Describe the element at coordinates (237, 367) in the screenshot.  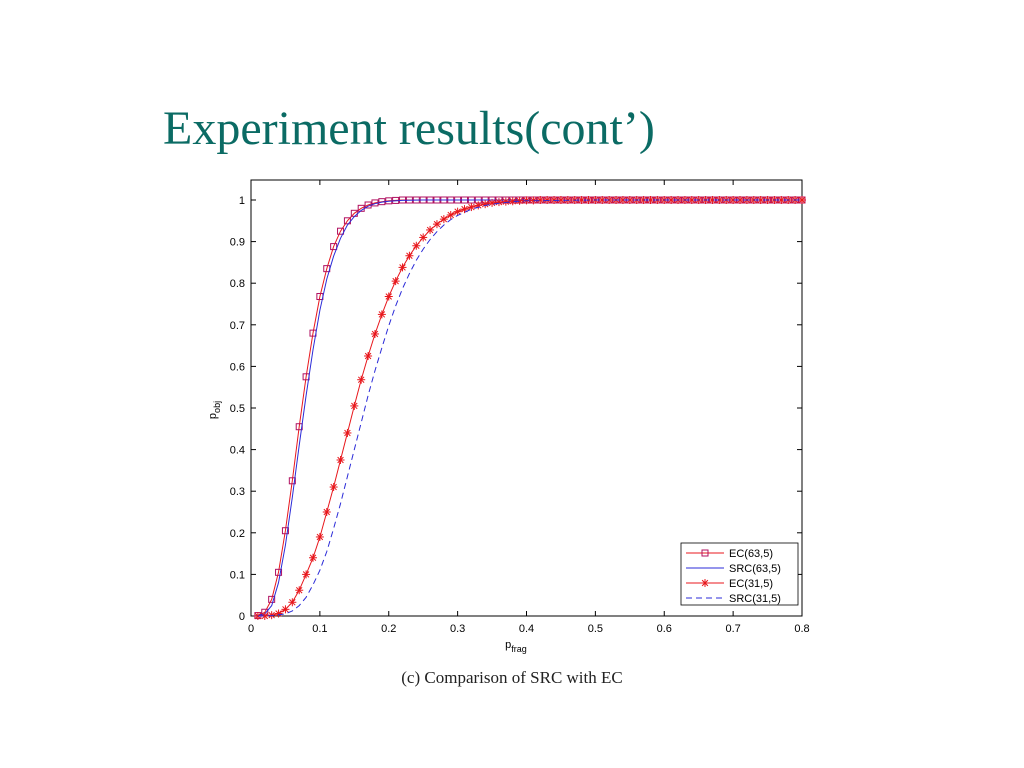
I see `y-tick-label: 0.6` at that location.